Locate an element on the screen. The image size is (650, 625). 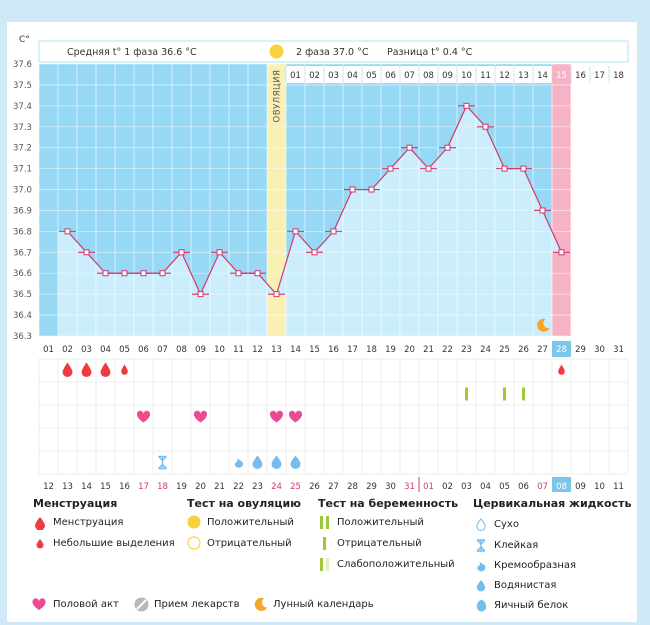
cycle-day-label: 27 is located at coordinates (542, 350).